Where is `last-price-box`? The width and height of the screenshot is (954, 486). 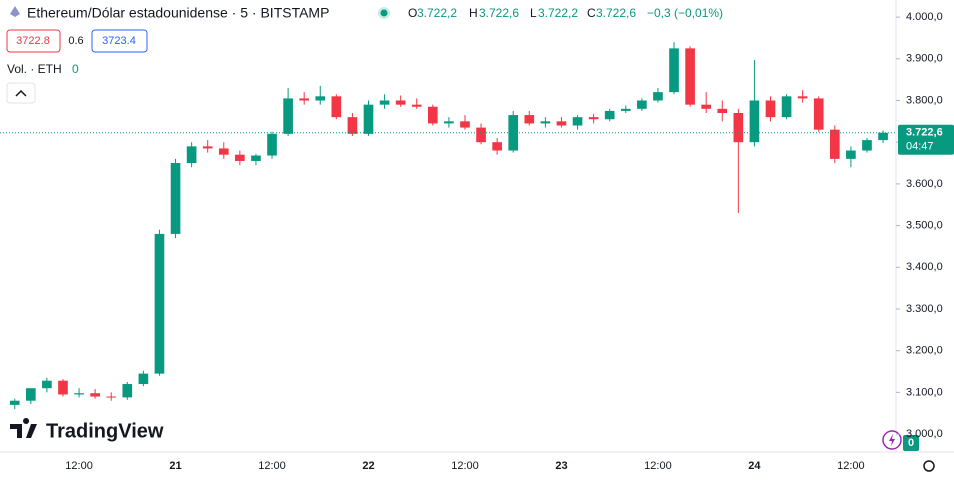
last-price-box is located at coordinates (926, 139).